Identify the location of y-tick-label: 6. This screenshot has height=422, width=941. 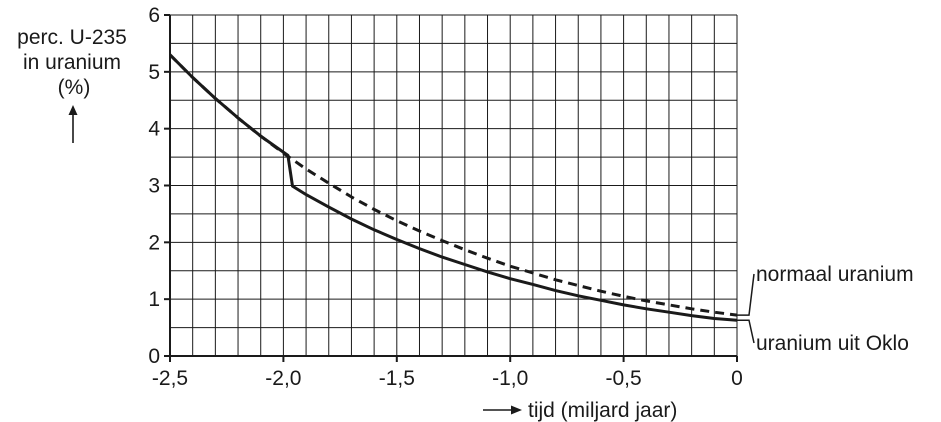
(154, 15).